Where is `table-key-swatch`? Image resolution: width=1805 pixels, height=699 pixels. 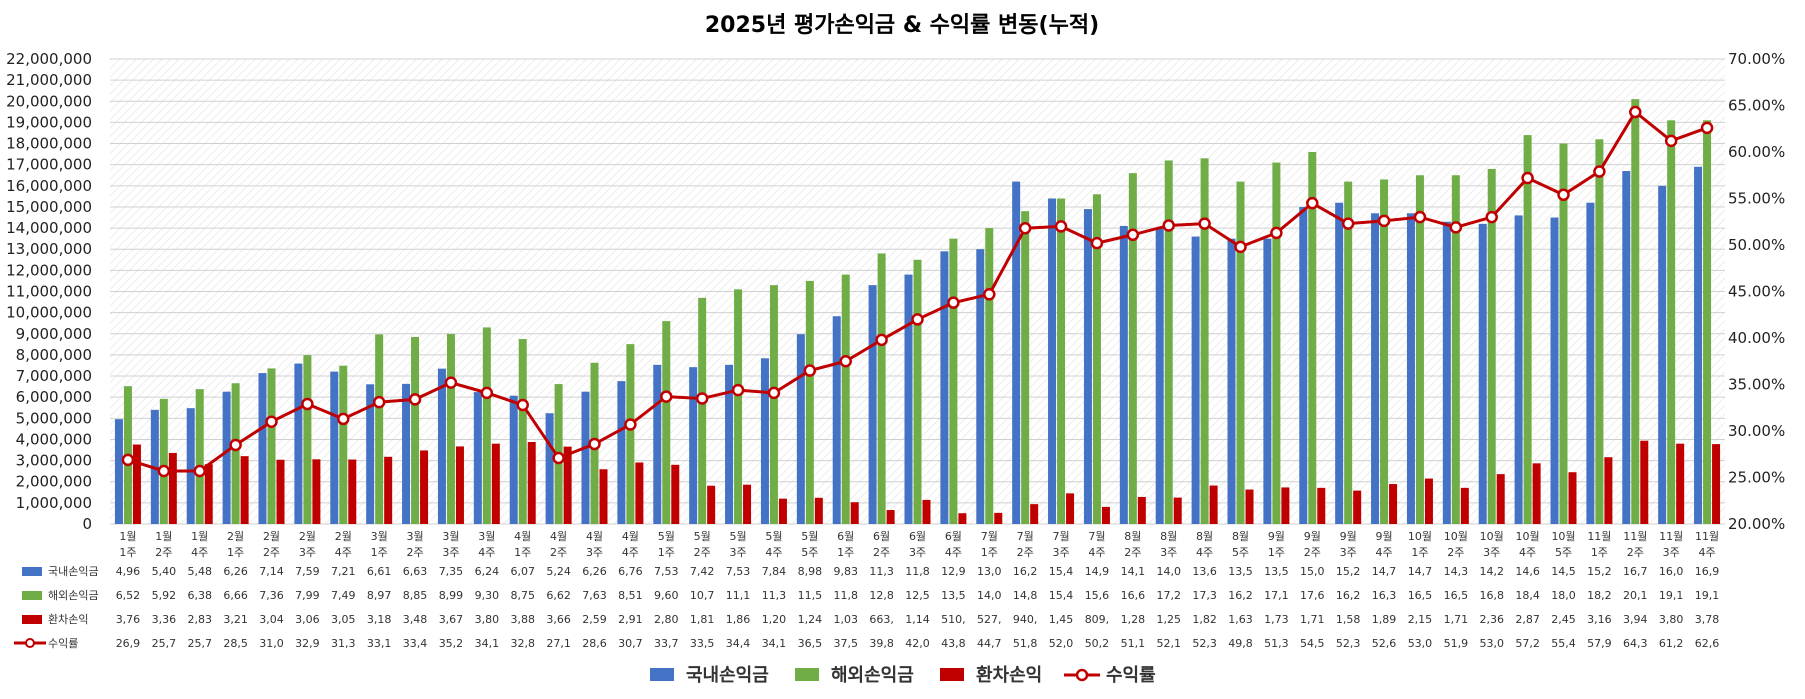
table-key-swatch is located at coordinates (32, 619).